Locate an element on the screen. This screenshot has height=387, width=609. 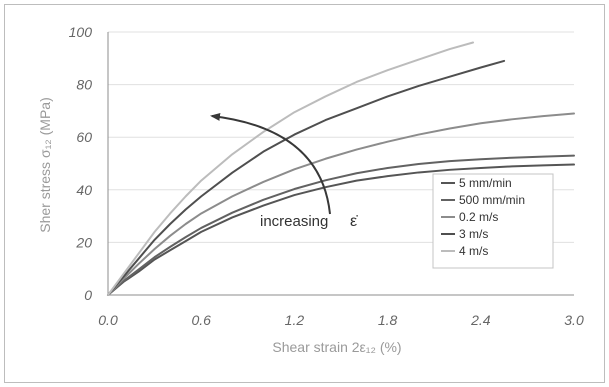
x-tick-label: 0.0 is located at coordinates (108, 320).